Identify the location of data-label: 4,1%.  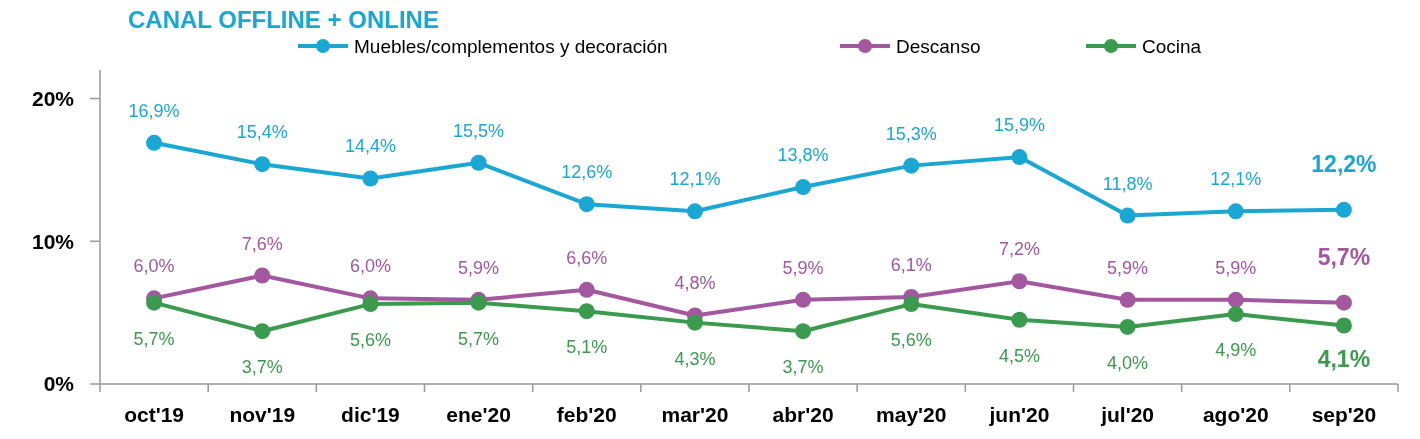
(1344, 359).